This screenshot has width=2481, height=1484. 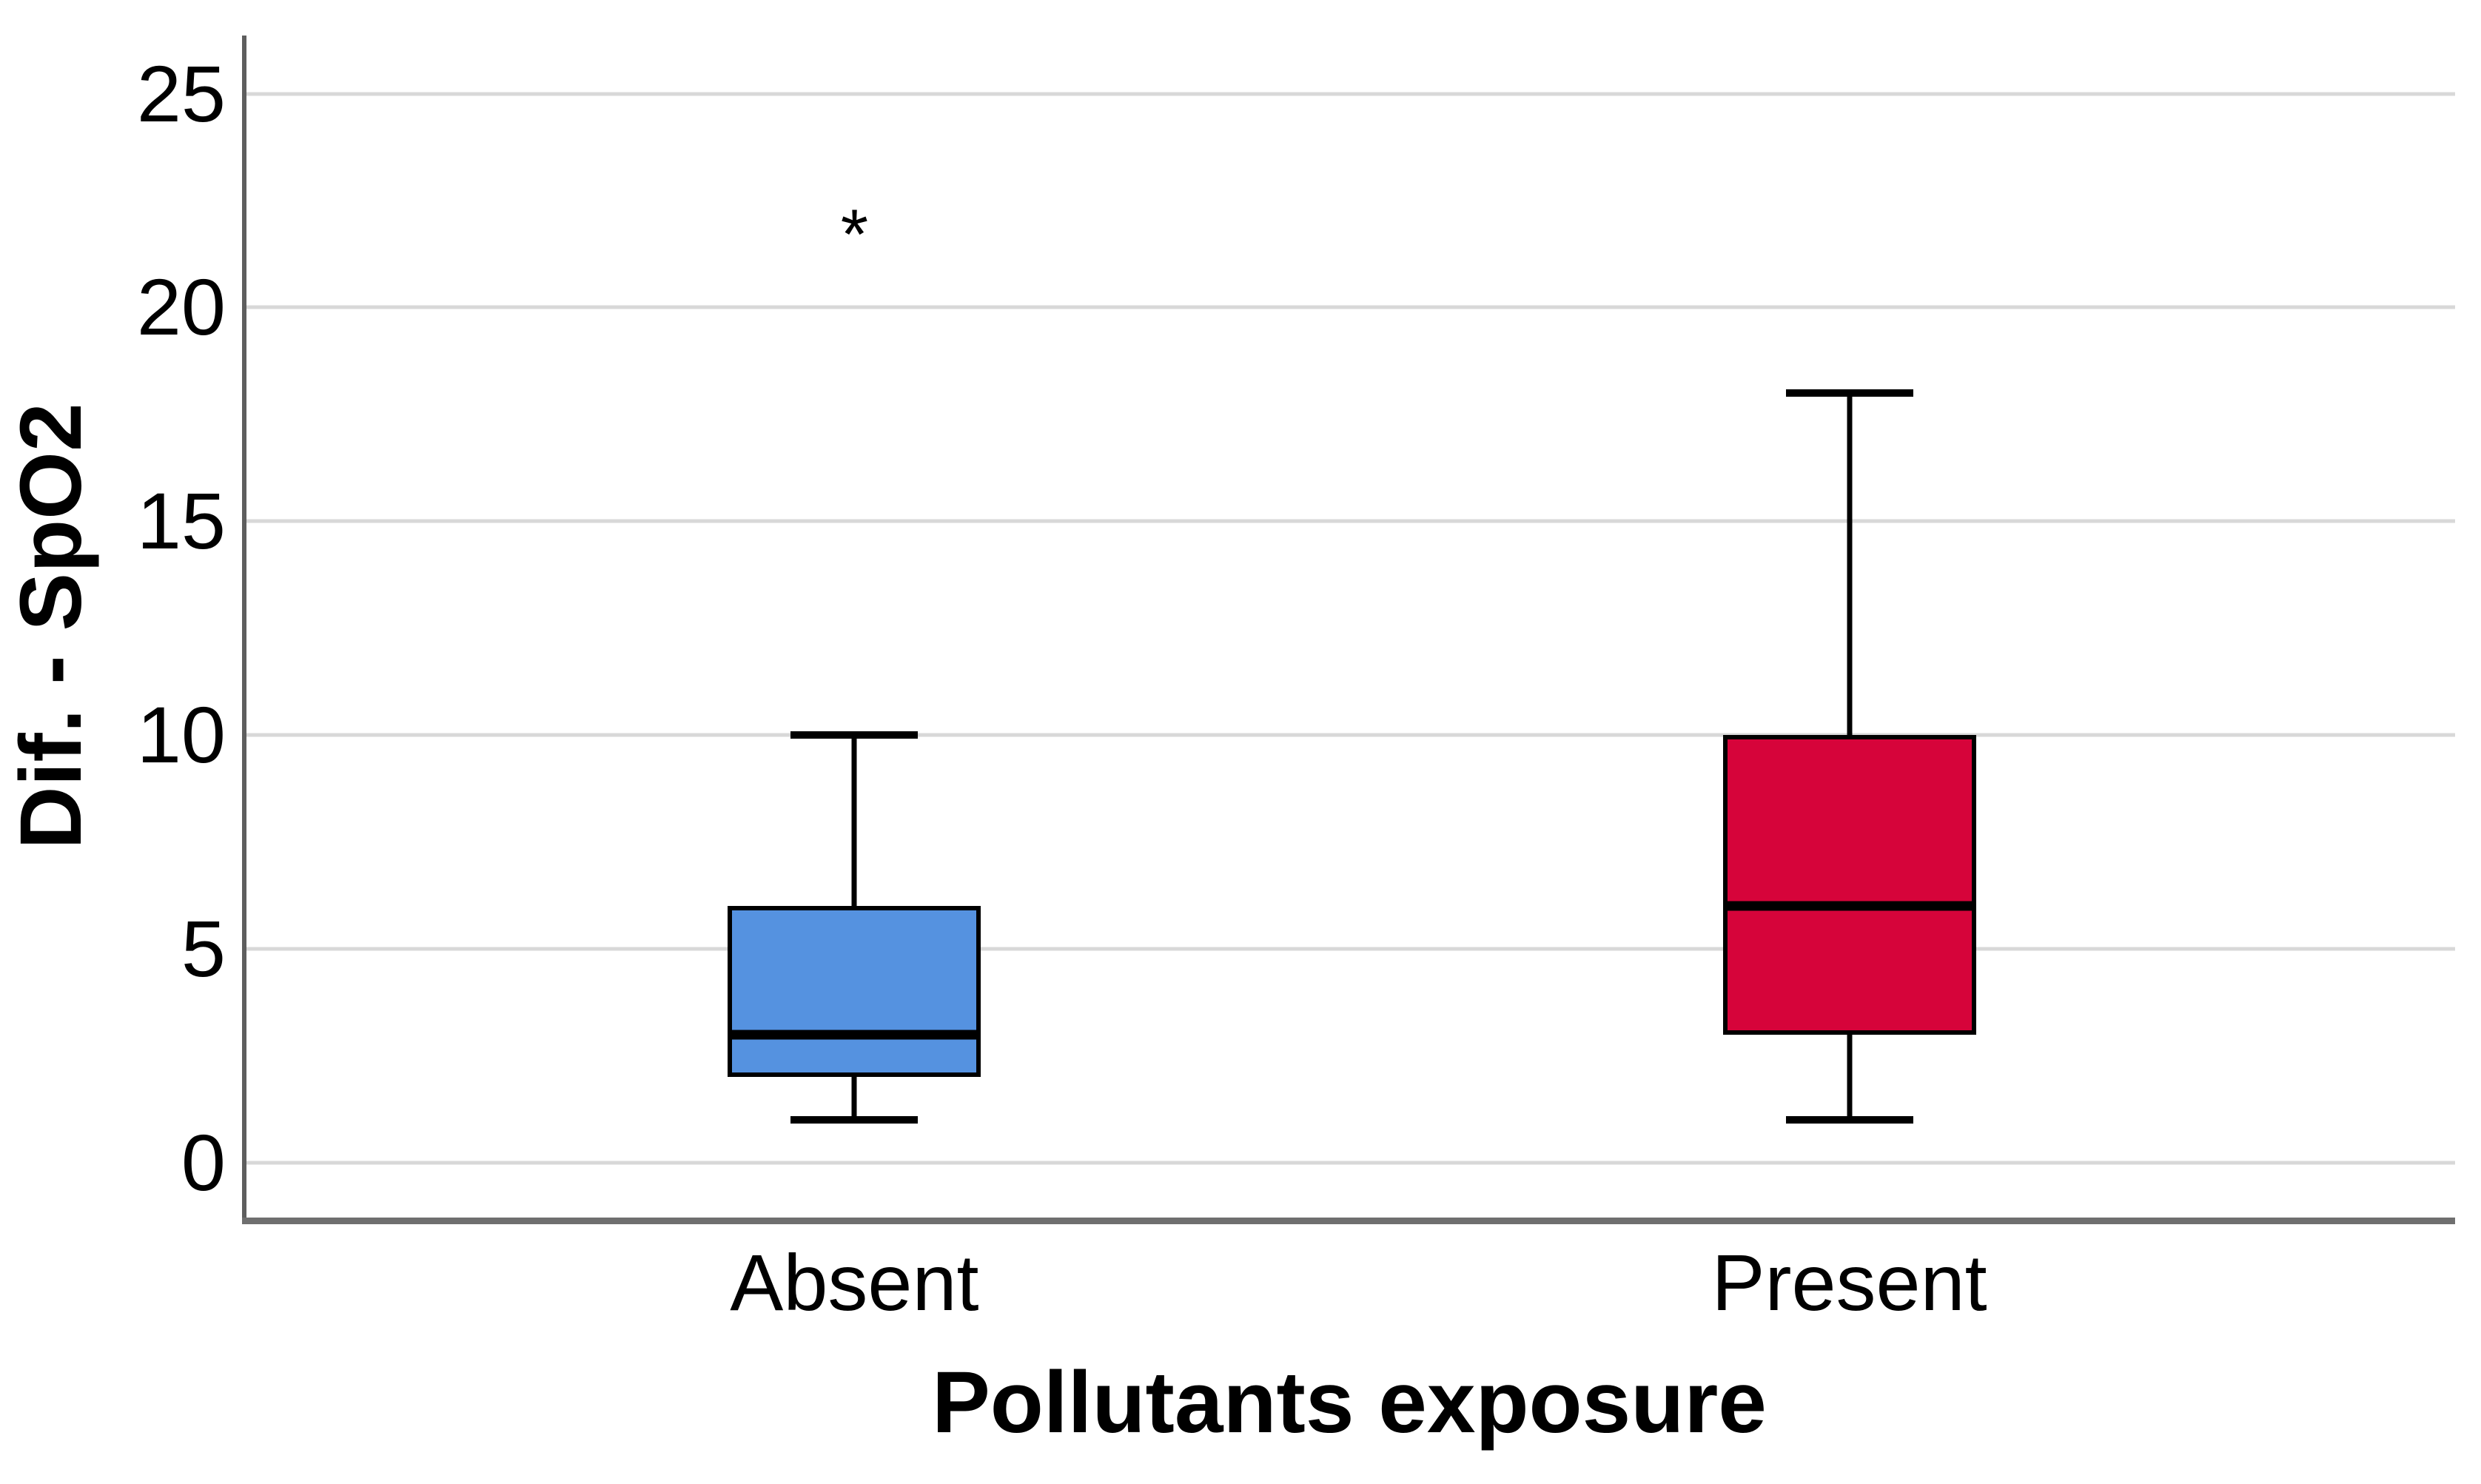 I want to click on outlier-star-absent-22: *, so click(x=855, y=235).